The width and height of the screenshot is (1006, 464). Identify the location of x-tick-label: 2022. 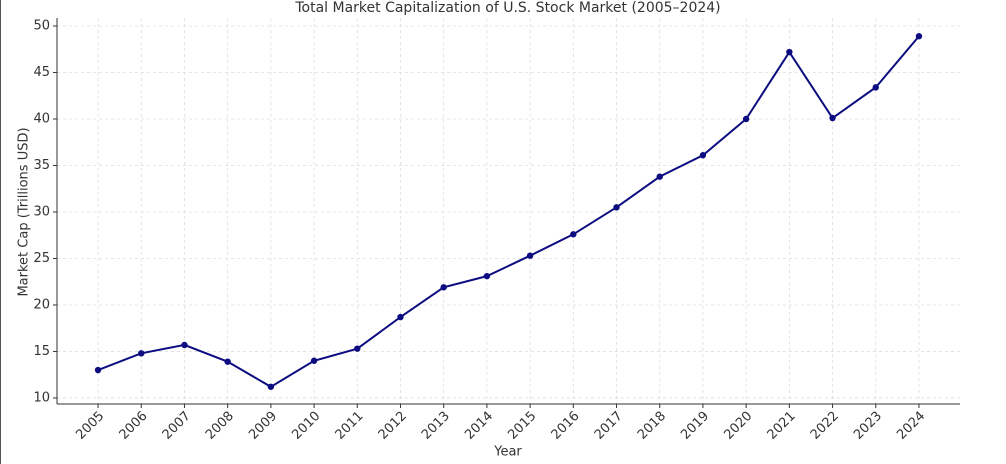
(825, 426).